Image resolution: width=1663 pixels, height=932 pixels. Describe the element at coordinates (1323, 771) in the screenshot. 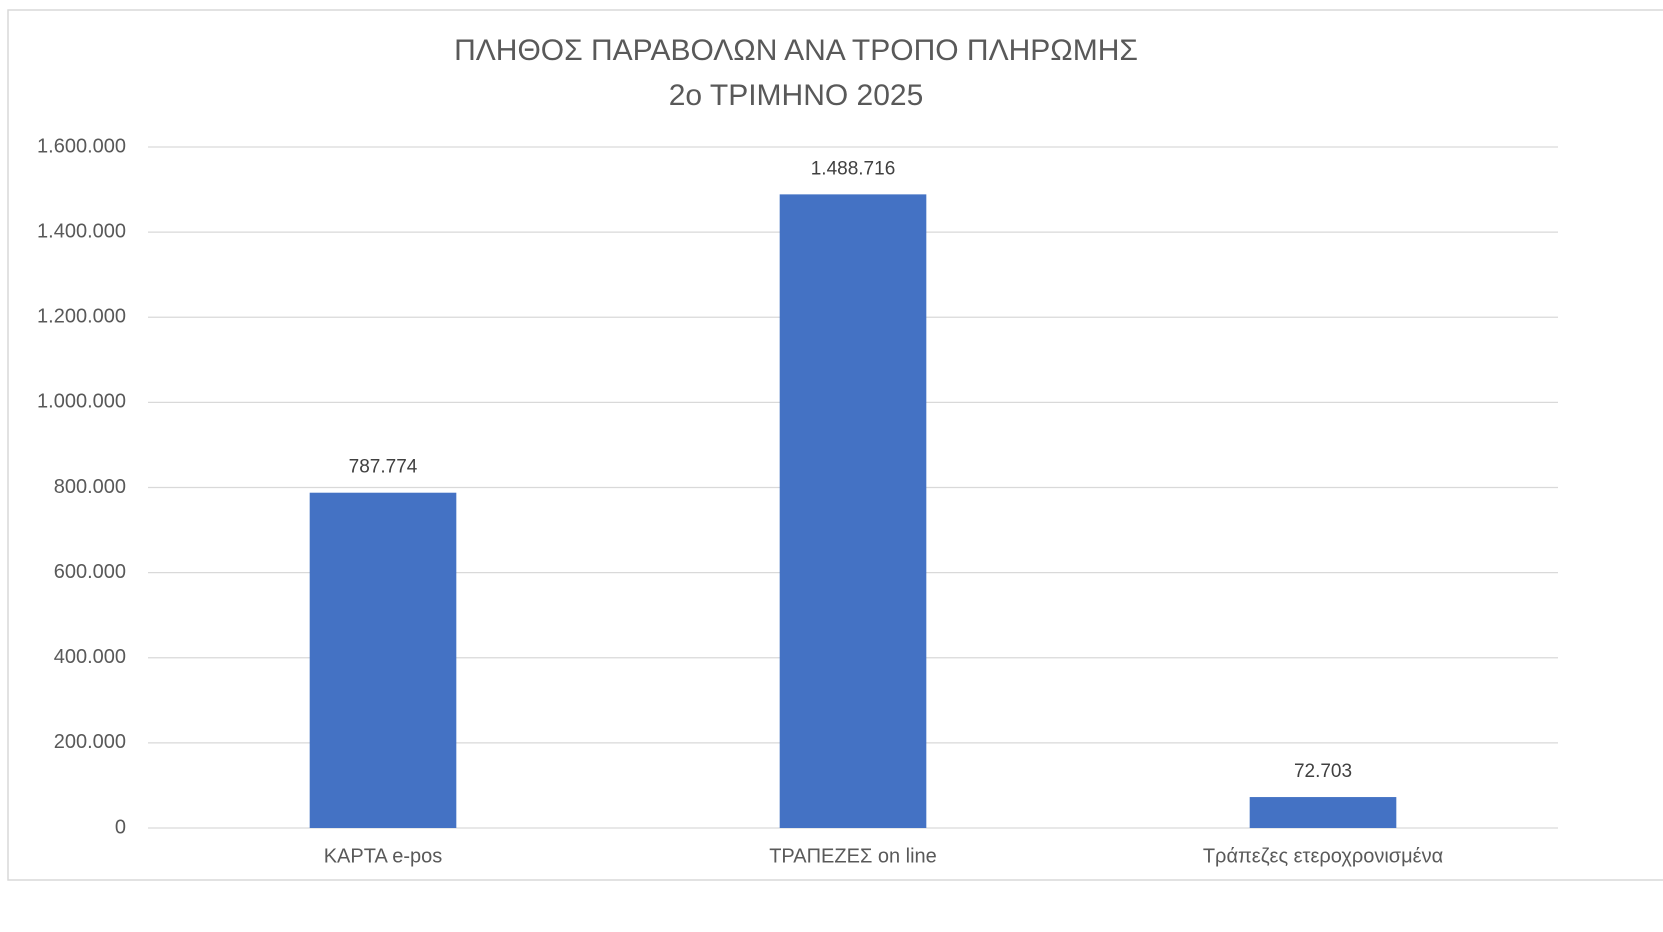

I see `data-label: 72.703` at that location.